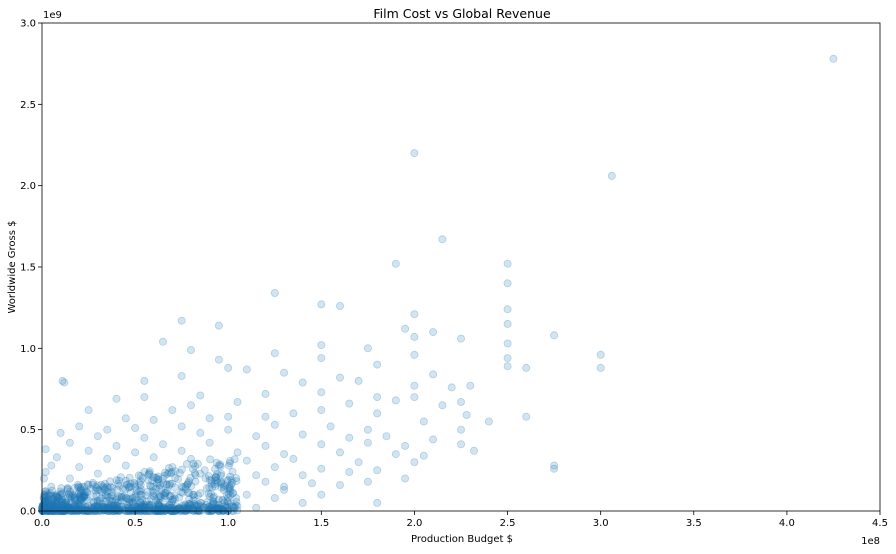  Describe the element at coordinates (28, 430) in the screenshot. I see `y-tick-label: 0.5` at that location.